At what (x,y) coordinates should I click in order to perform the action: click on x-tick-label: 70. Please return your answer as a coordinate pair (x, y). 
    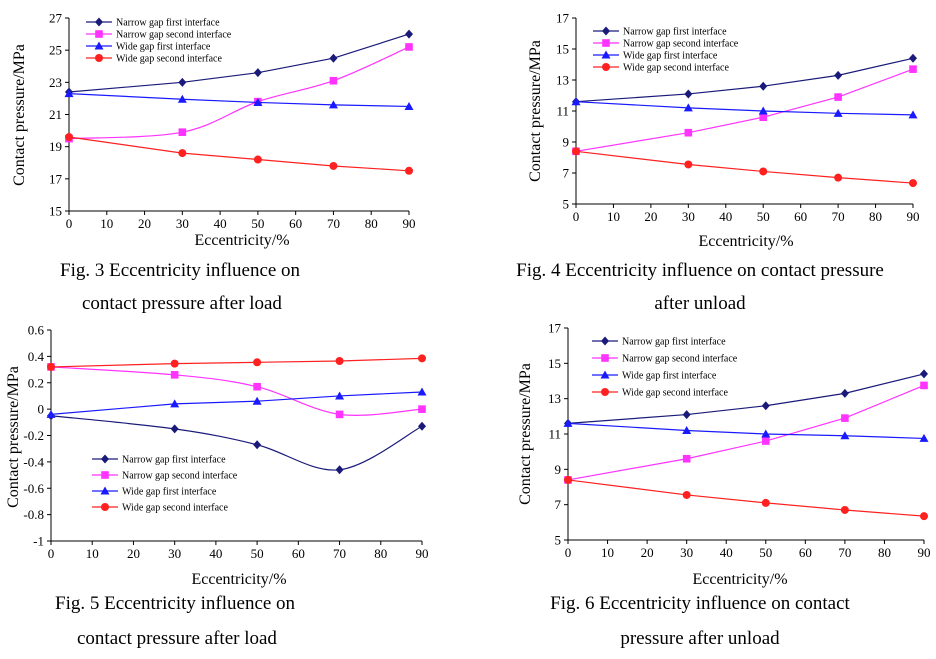
    Looking at the image, I should click on (333, 223).